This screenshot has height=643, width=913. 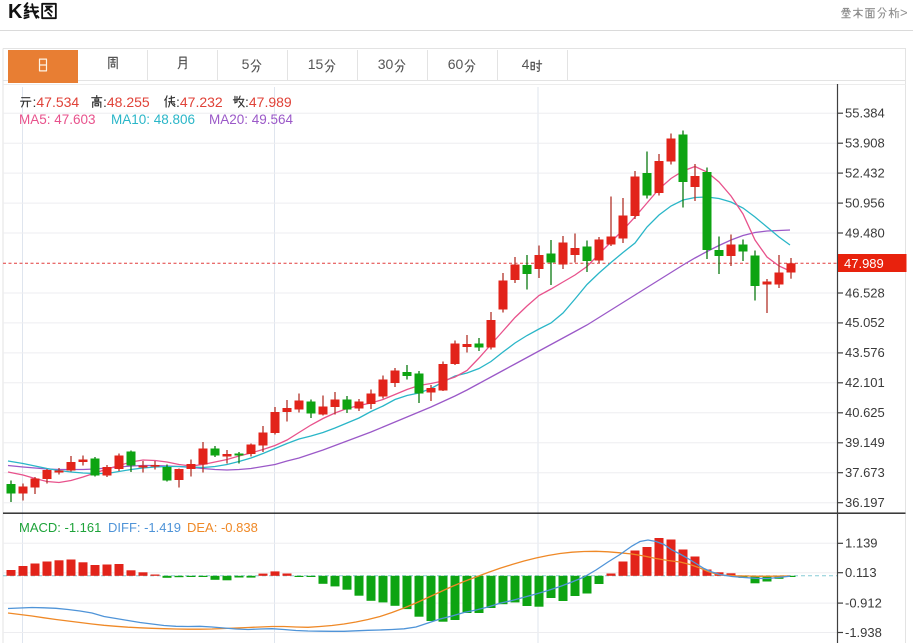 I want to click on svg-text: 46.528, so click(x=865, y=292).